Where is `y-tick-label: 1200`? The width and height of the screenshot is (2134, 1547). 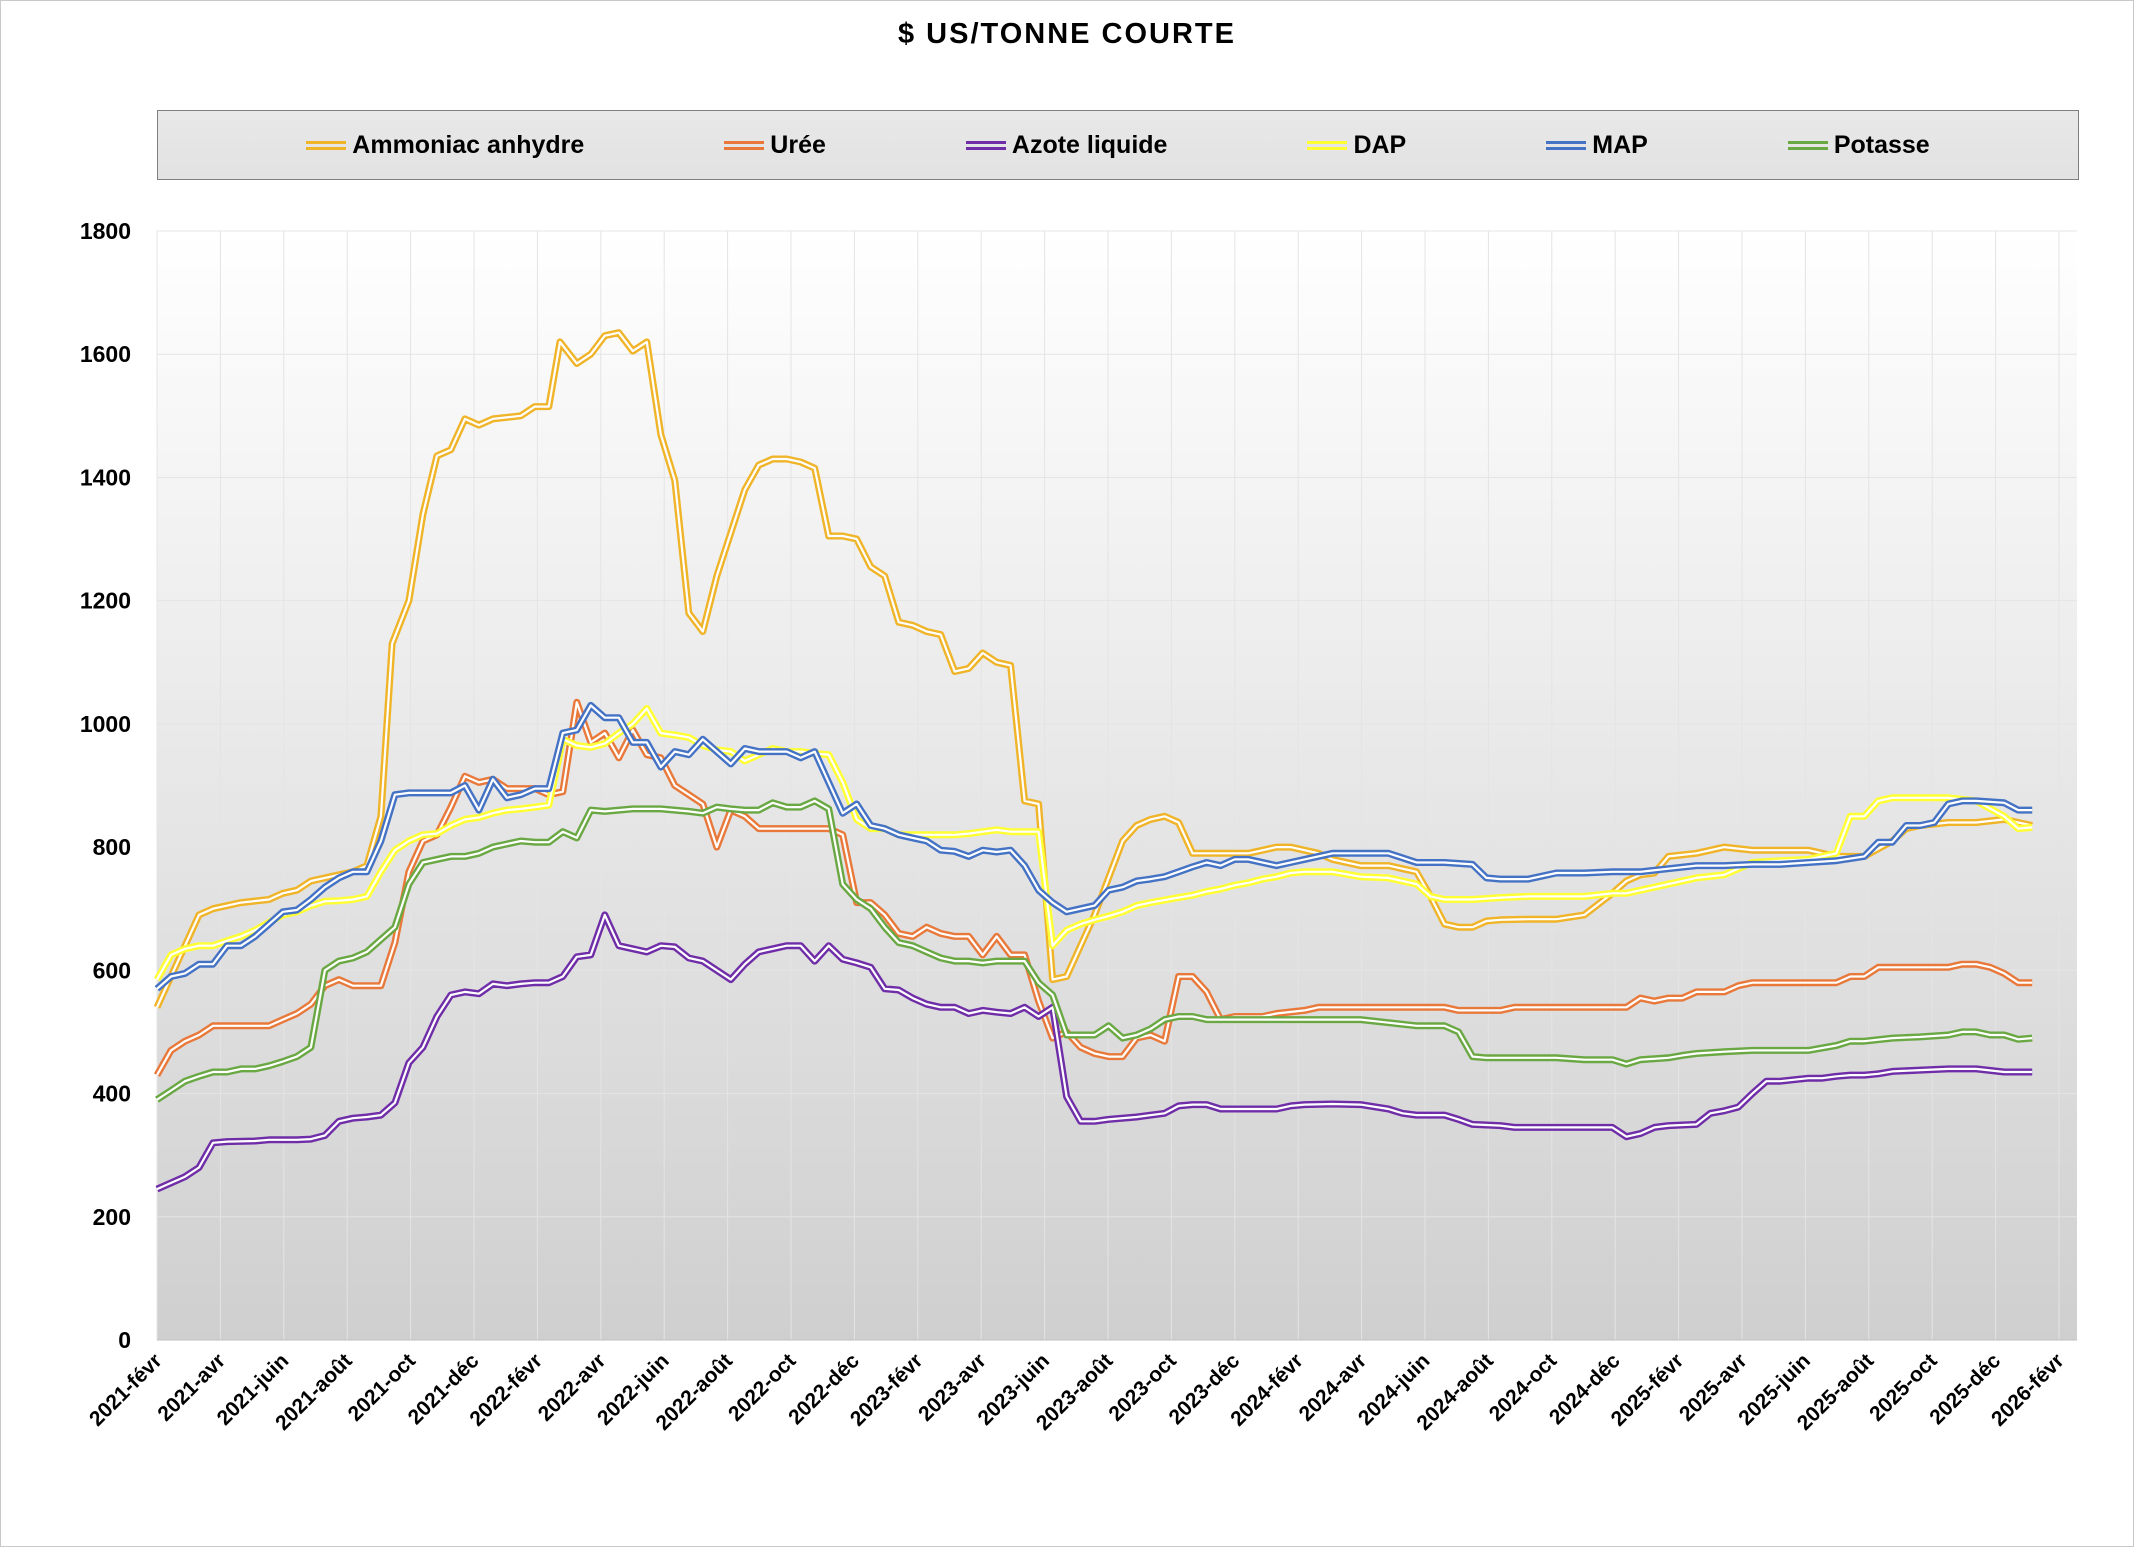 y-tick-label: 1200 is located at coordinates (105, 601).